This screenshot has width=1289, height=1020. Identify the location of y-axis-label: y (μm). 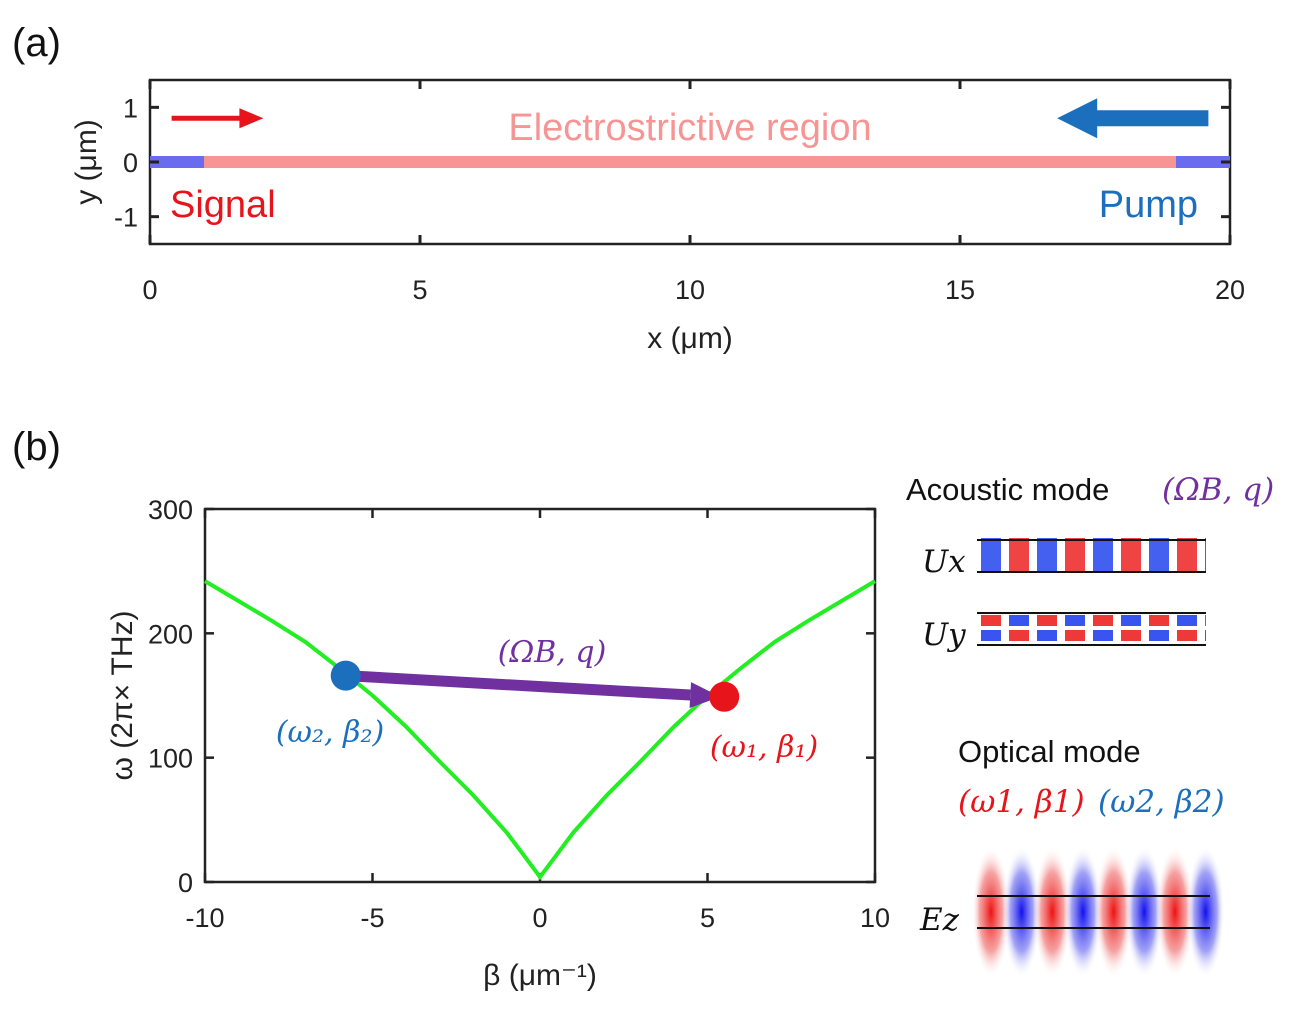
(86, 162).